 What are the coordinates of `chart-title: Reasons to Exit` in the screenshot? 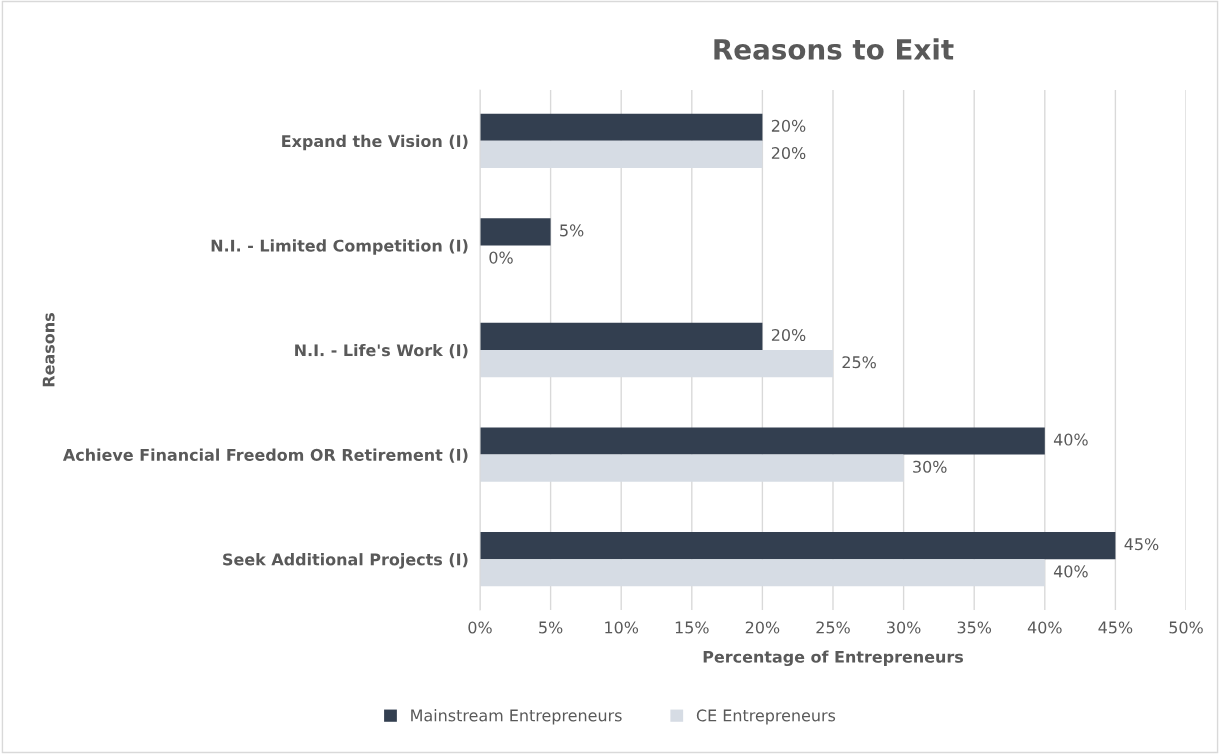 It's located at (834, 49).